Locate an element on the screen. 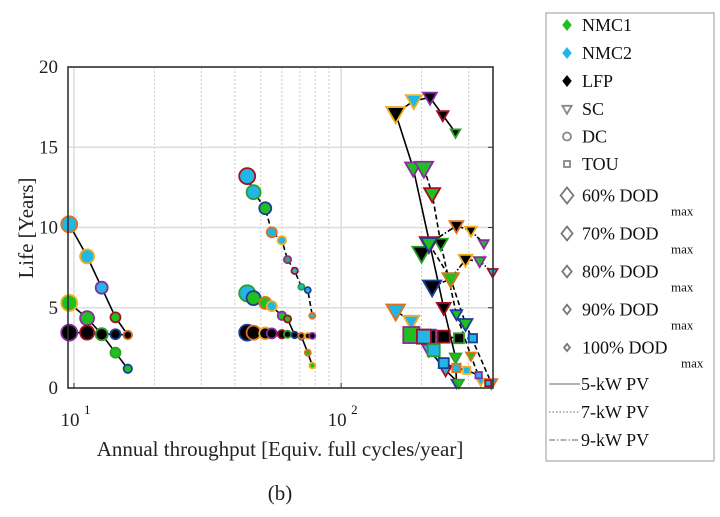 The image size is (720, 517). legend-tariff-circle-icon is located at coordinates (567, 136).